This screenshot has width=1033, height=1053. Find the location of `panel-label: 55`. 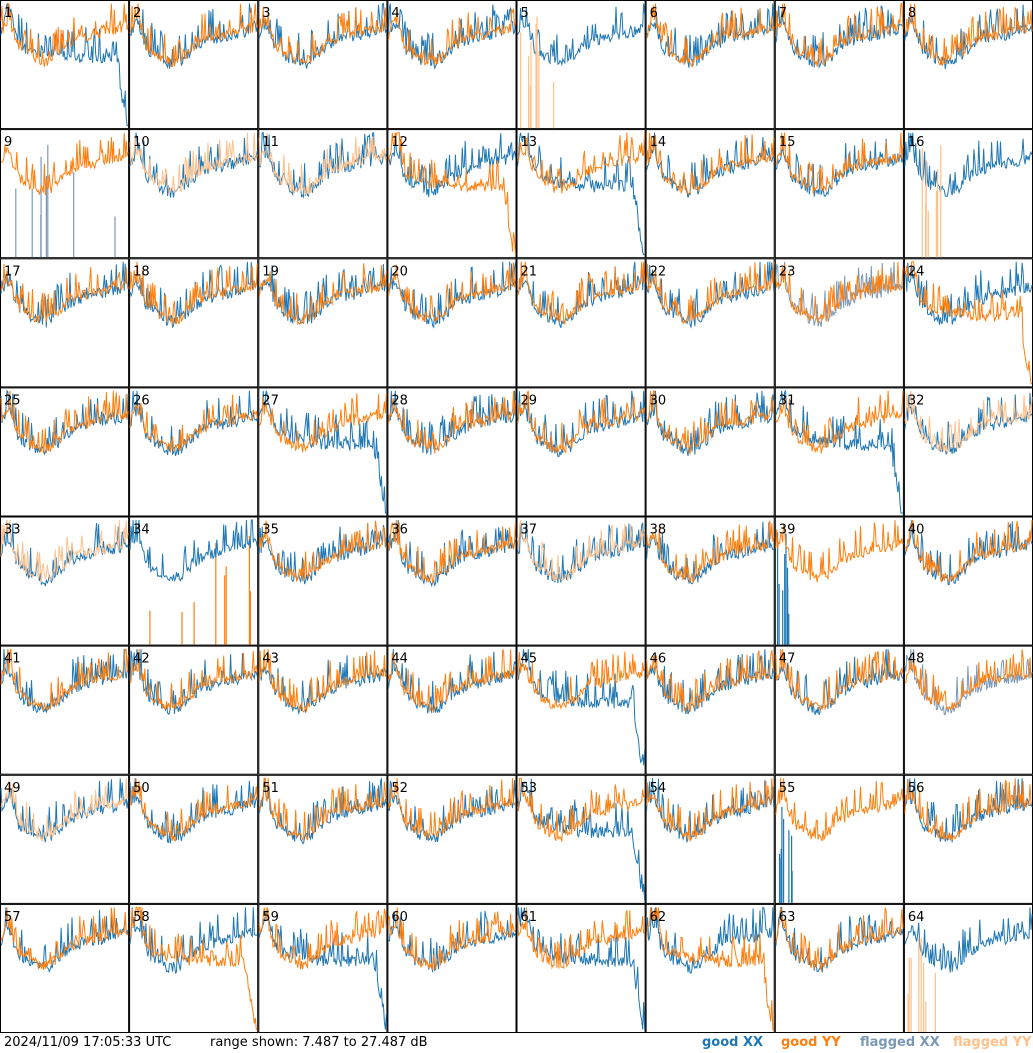

panel-label: 55 is located at coordinates (787, 788).